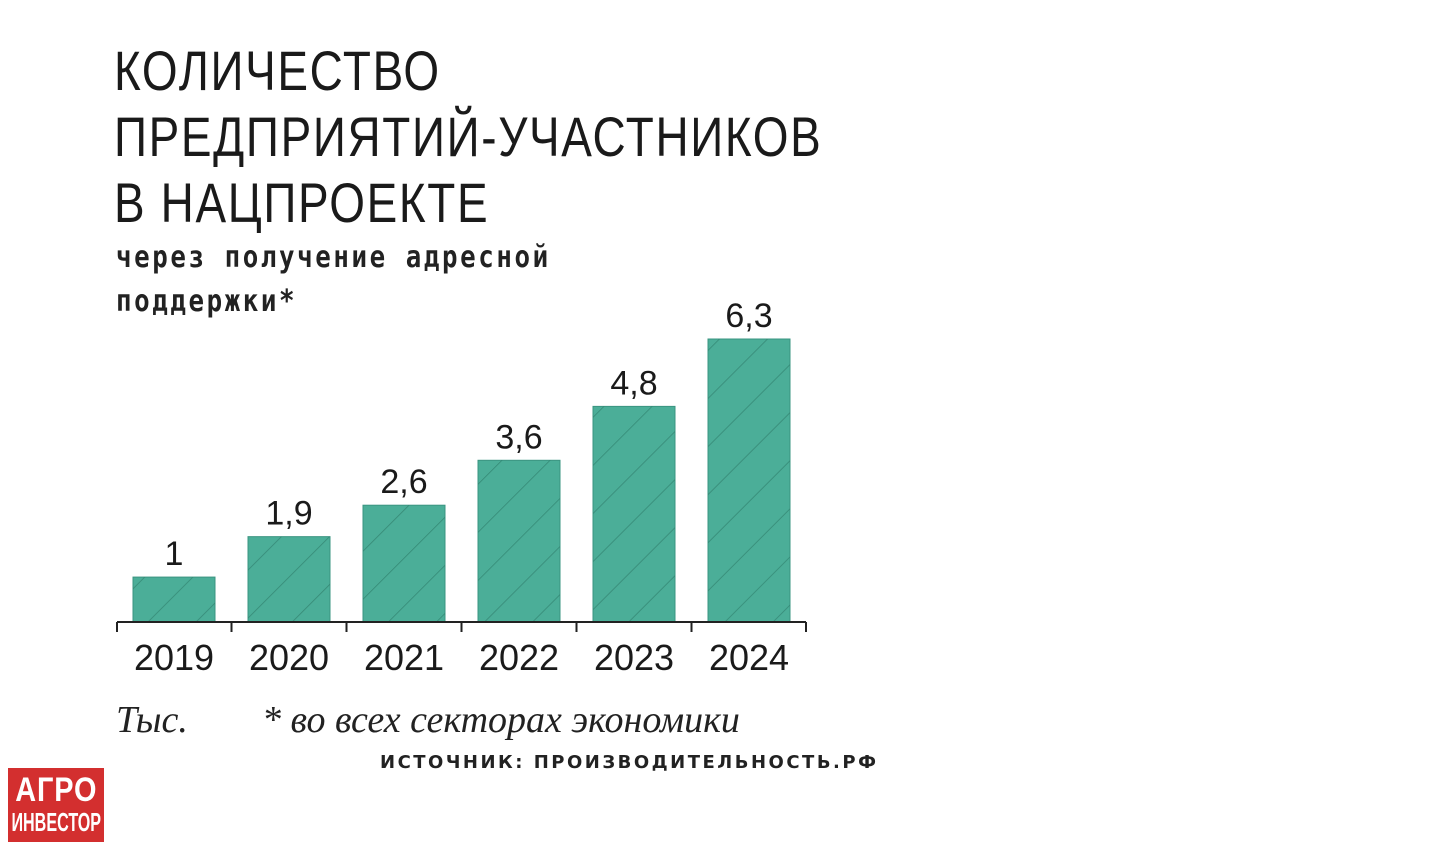 The height and width of the screenshot is (852, 1448). What do you see at coordinates (501, 720) in the screenshot?
I see `footnote: * во всех секторах экономики` at bounding box center [501, 720].